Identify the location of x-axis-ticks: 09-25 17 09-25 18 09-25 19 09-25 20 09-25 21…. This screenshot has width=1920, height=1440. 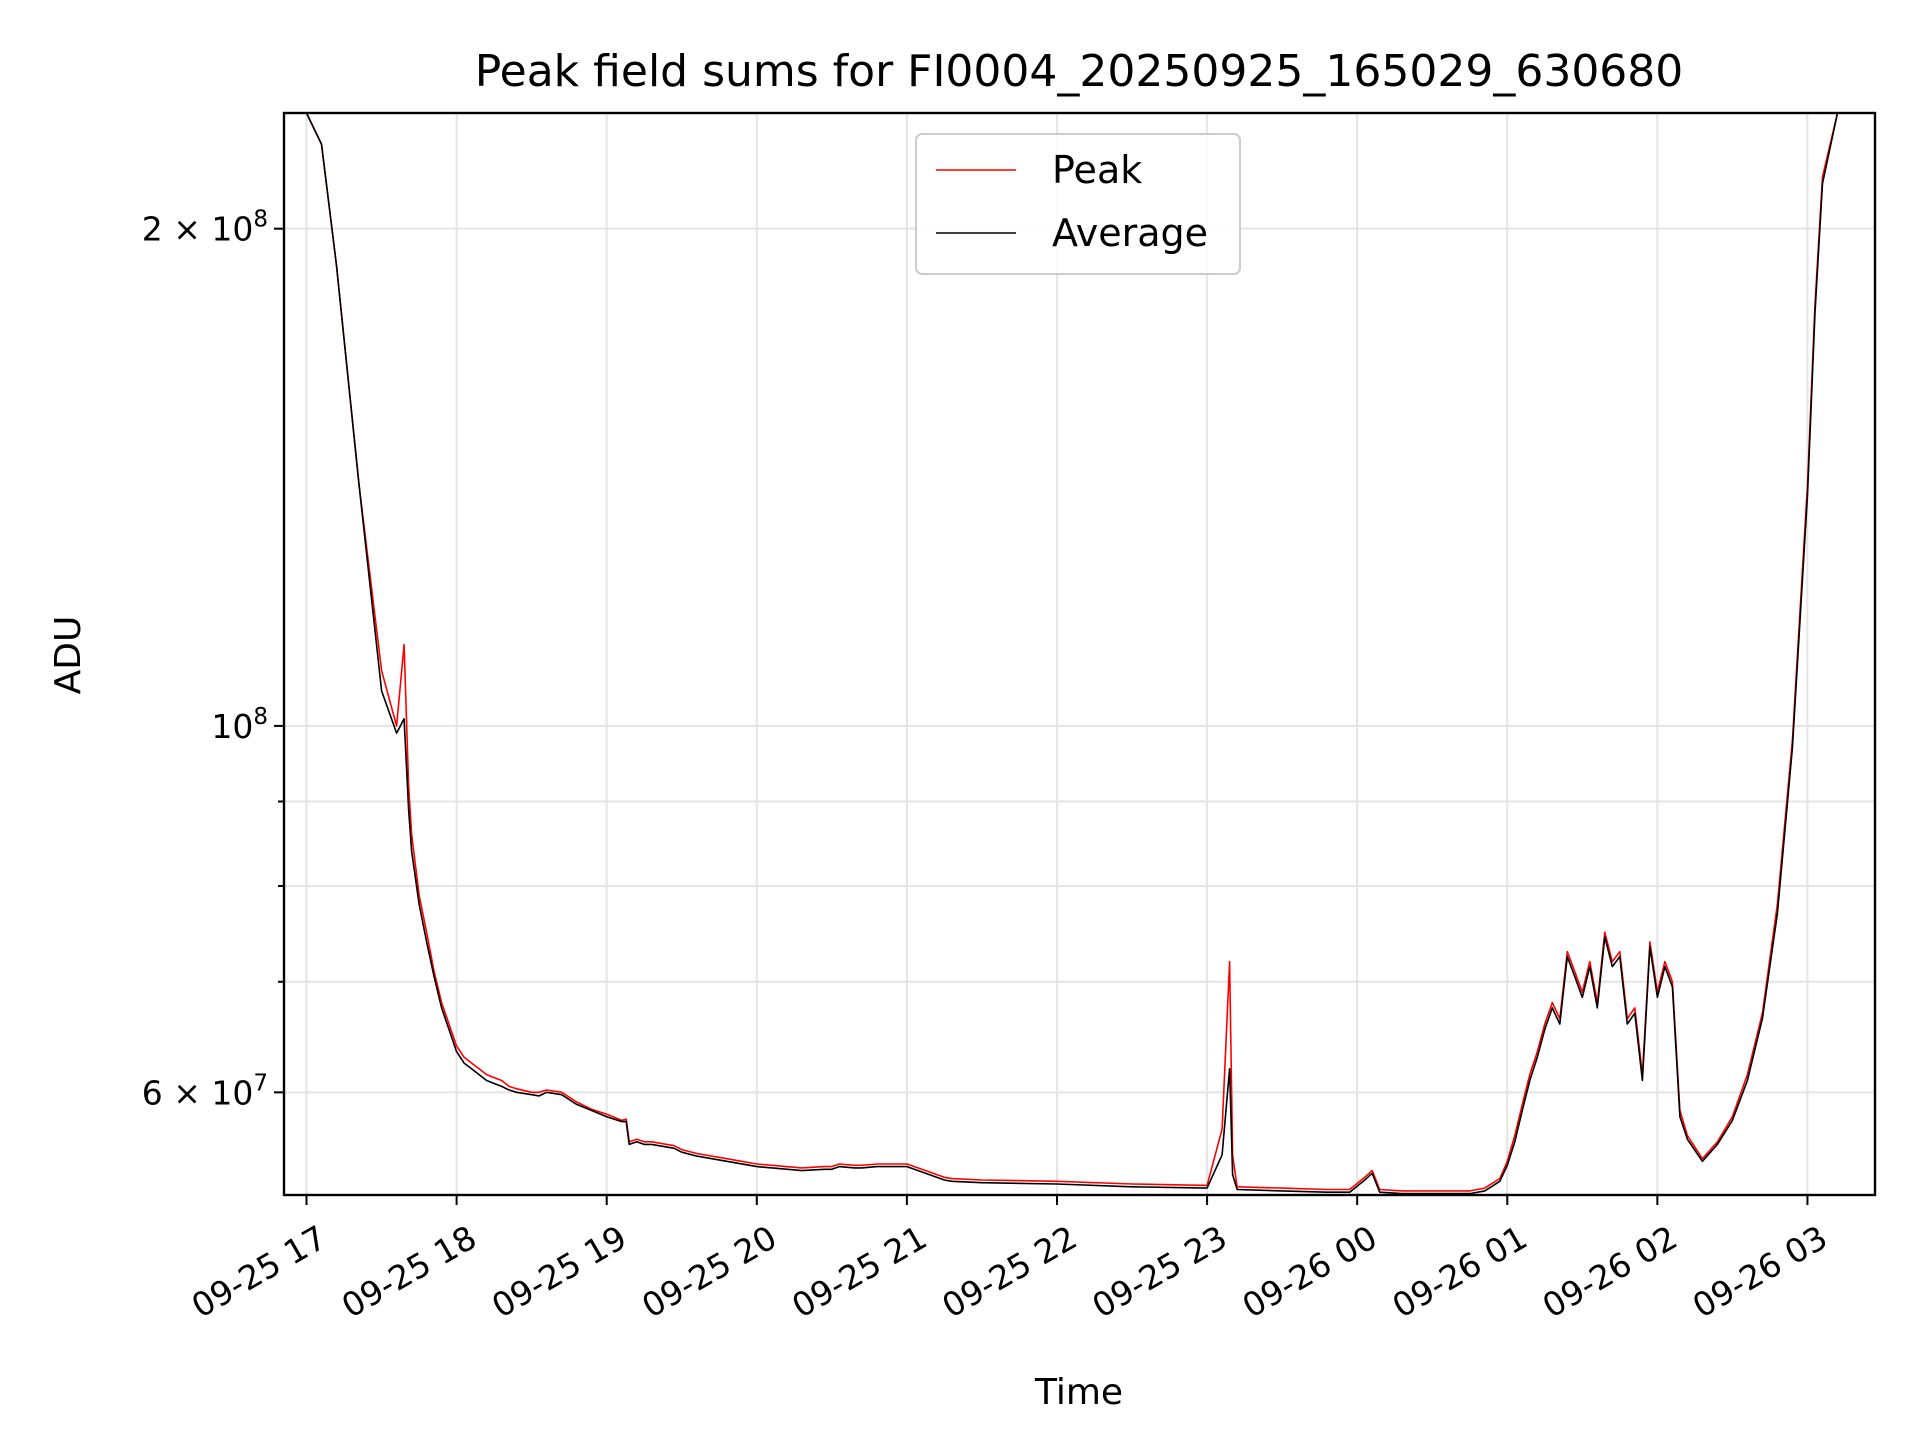
(1009, 1260).